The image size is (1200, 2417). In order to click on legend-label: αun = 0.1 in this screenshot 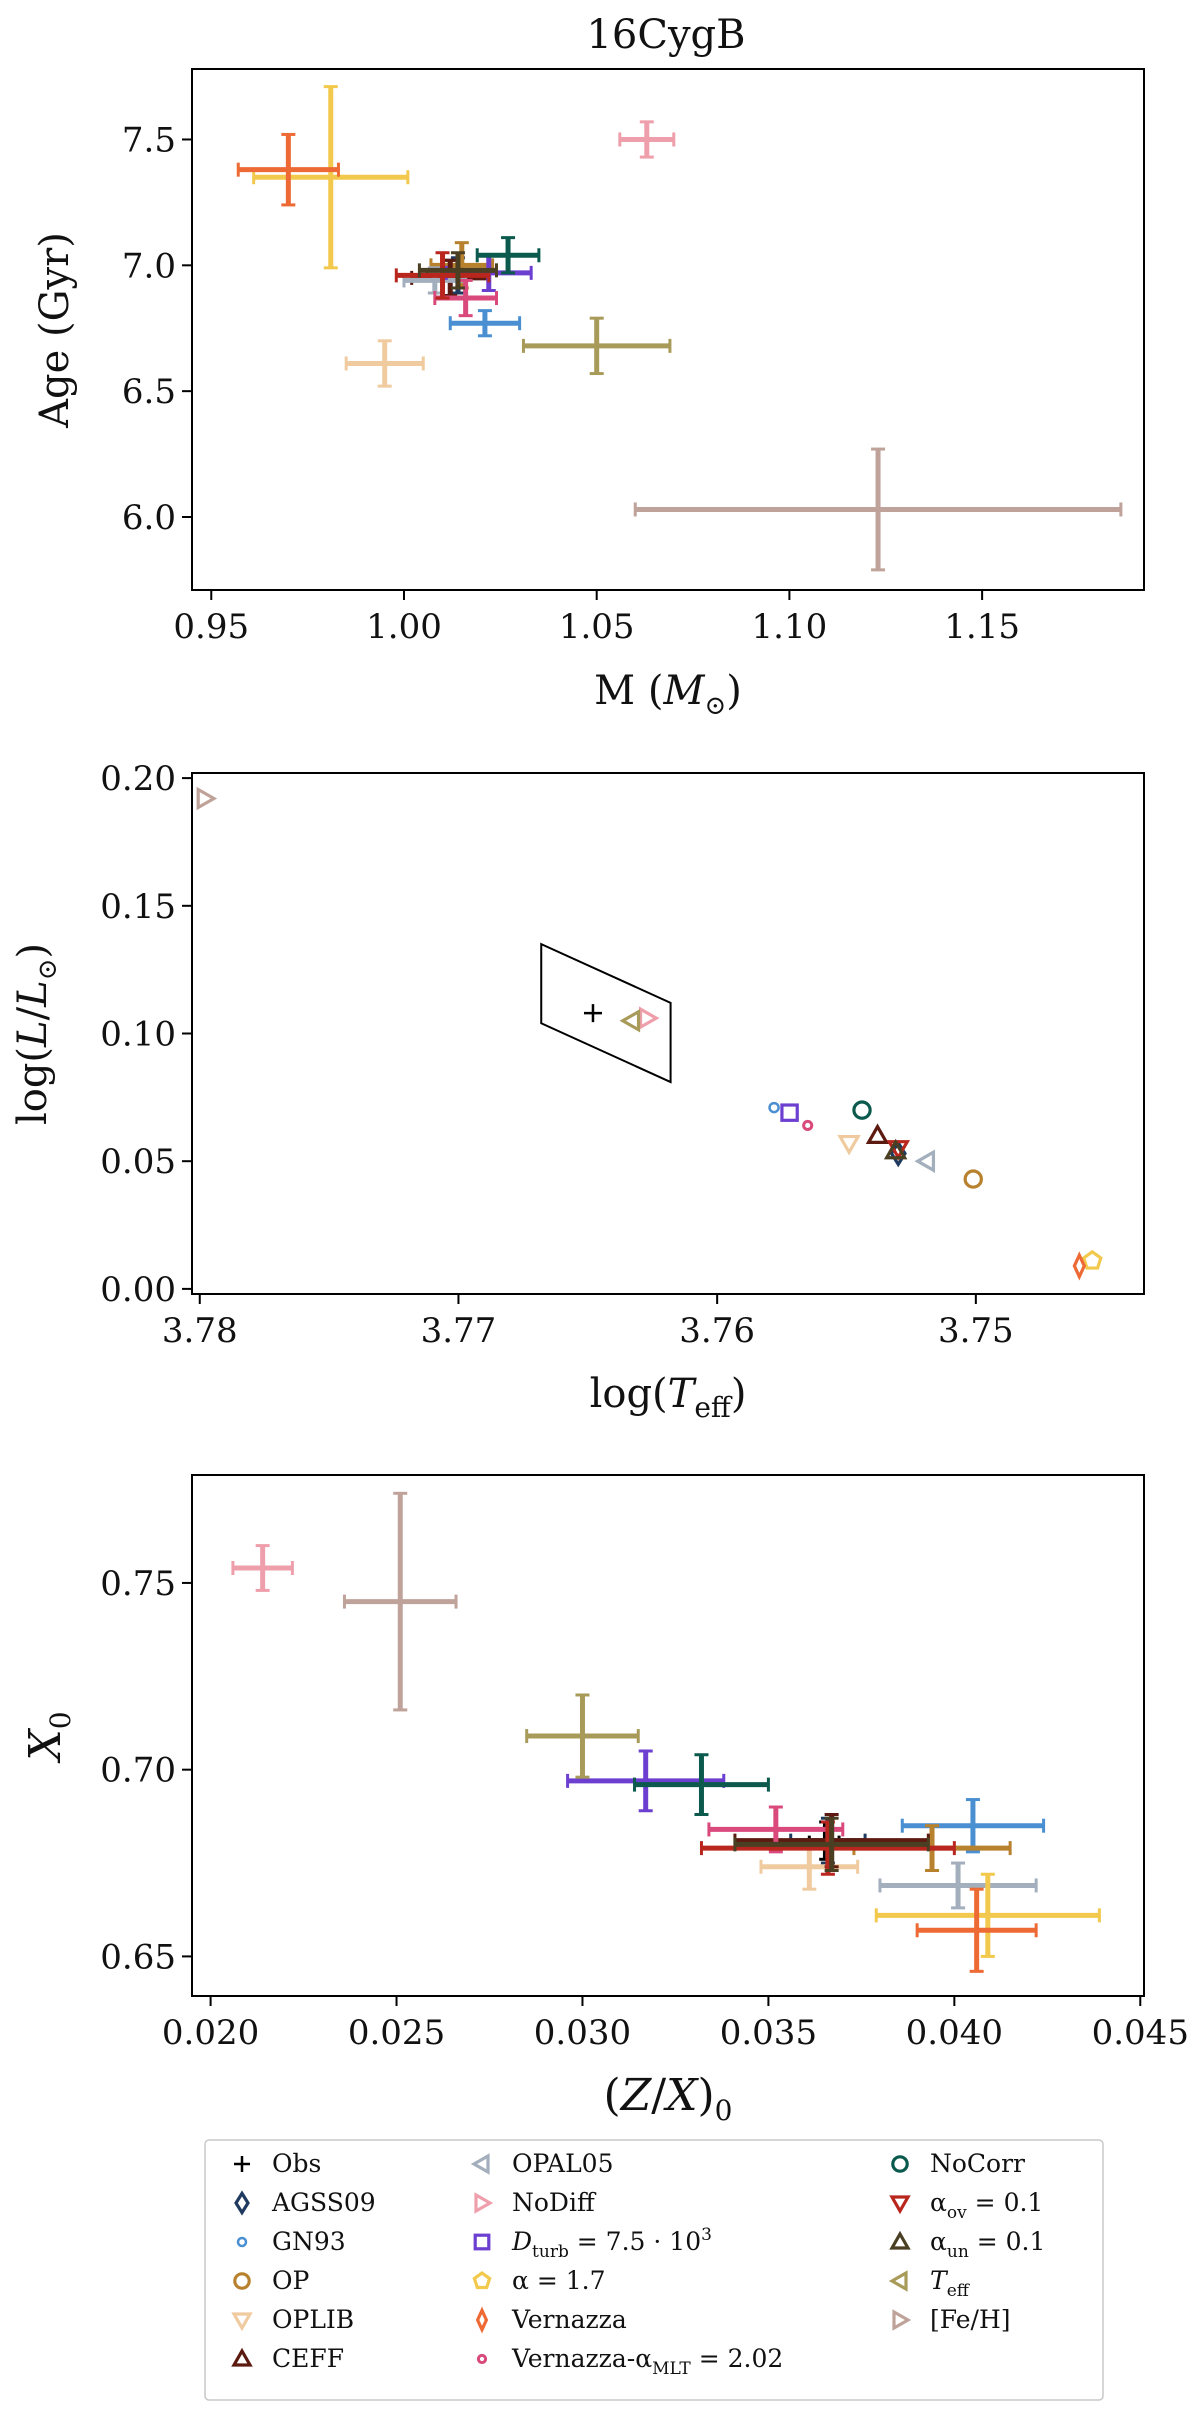, I will do `click(987, 2244)`.